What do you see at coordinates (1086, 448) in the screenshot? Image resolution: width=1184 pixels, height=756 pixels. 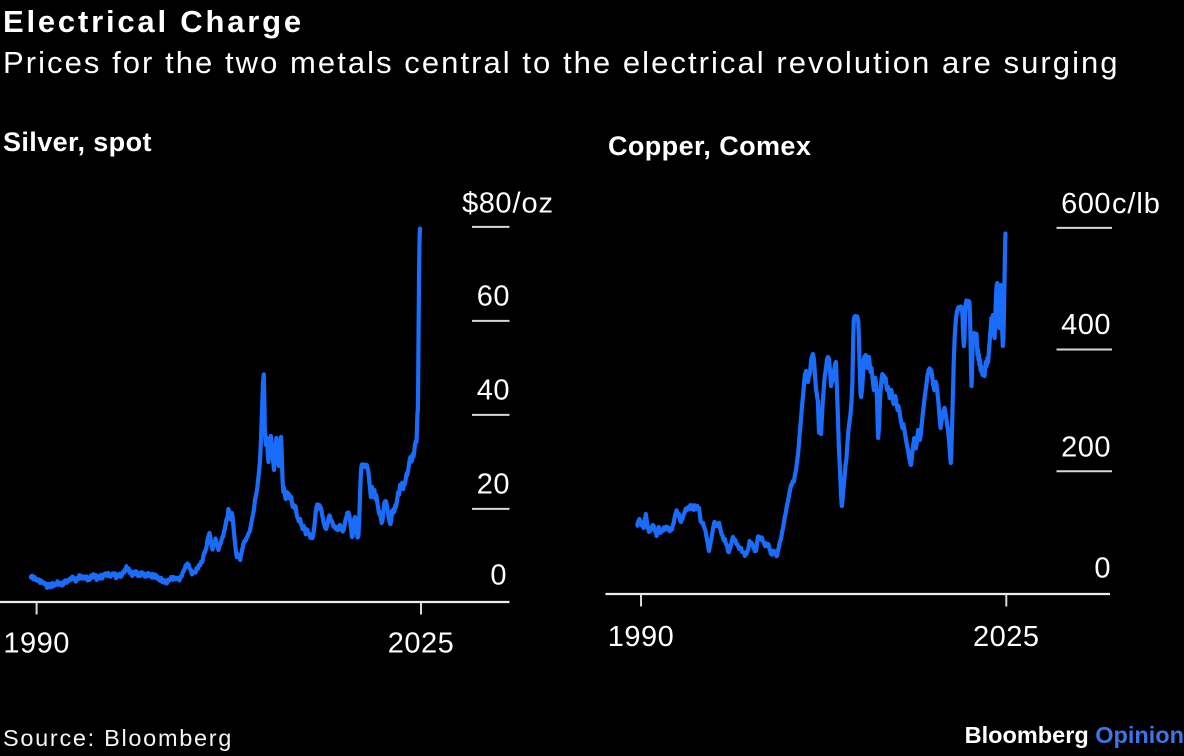 I see `svg-text: 200` at bounding box center [1086, 448].